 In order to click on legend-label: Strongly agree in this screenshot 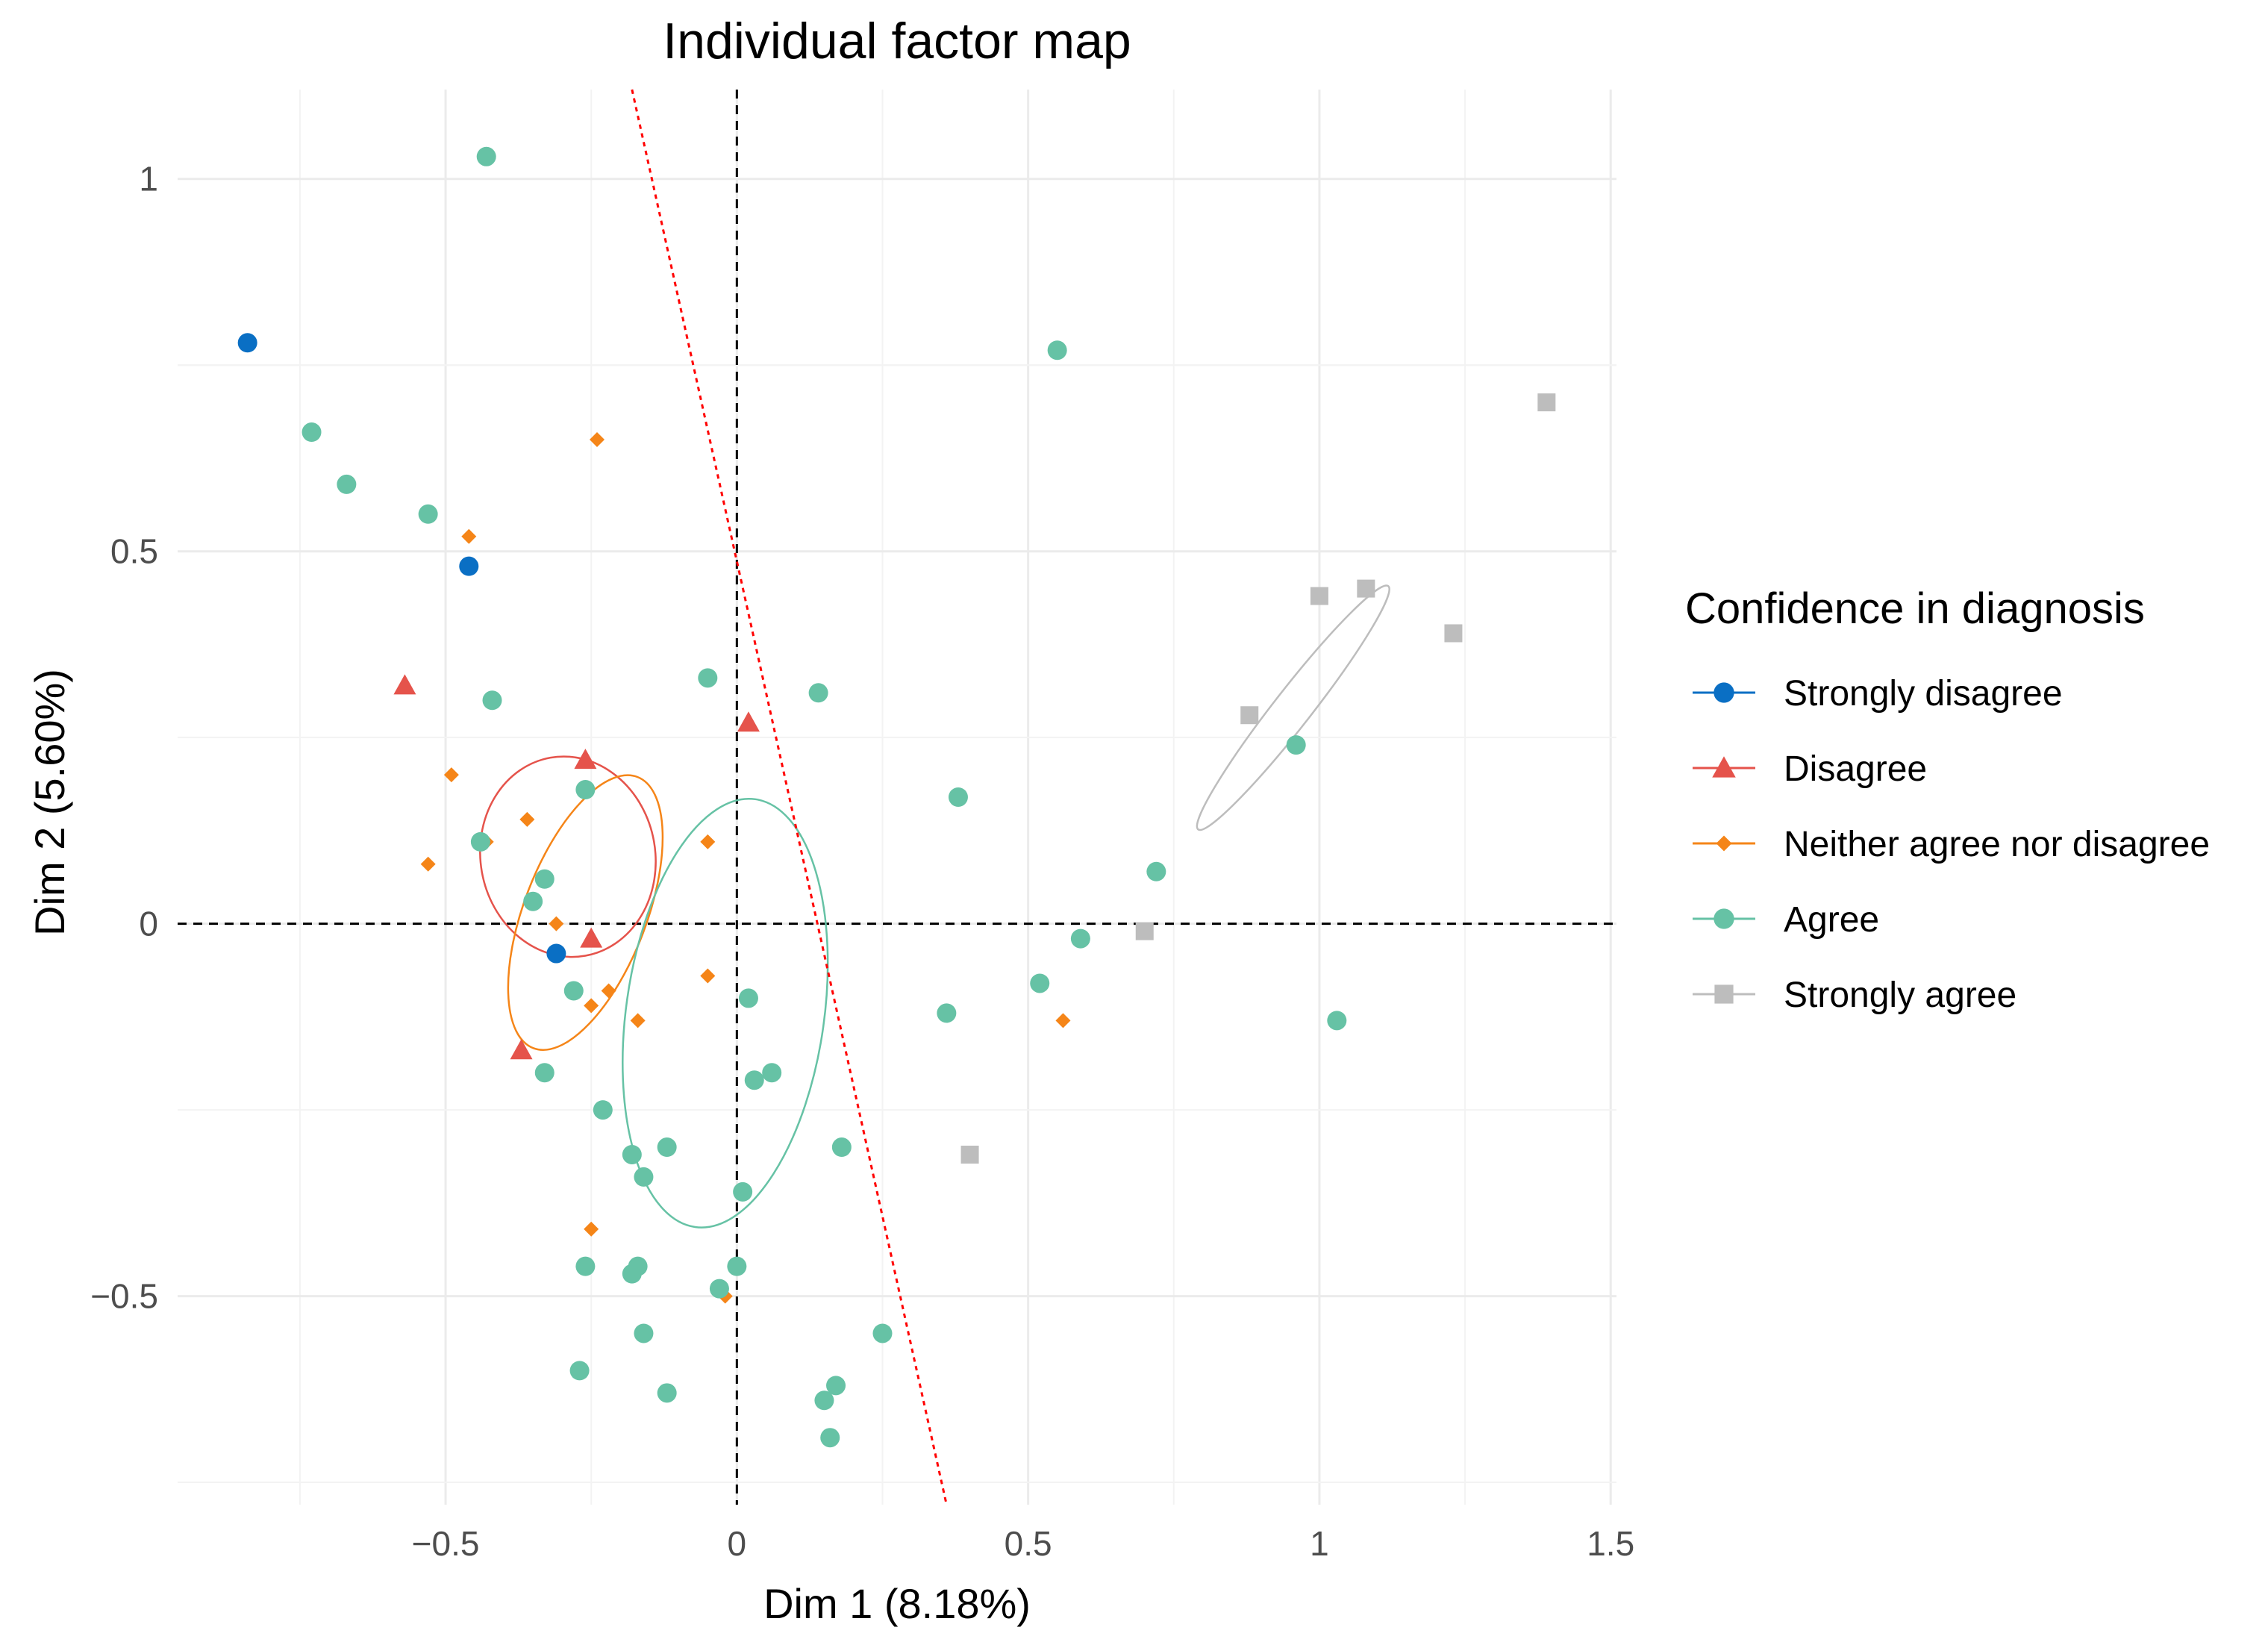, I will do `click(1900, 995)`.